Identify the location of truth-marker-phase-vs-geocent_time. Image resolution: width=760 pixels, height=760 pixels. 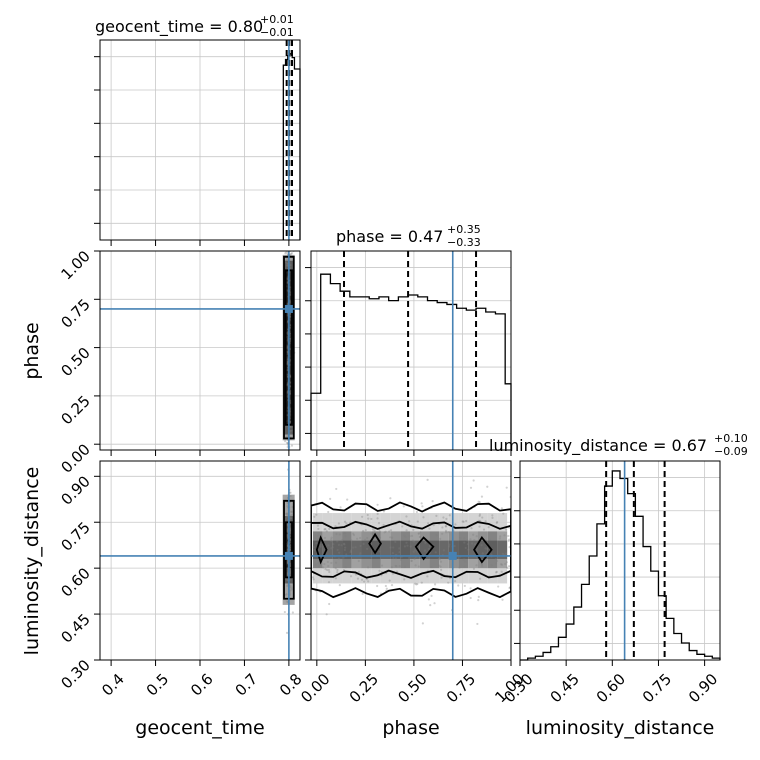
(288, 308).